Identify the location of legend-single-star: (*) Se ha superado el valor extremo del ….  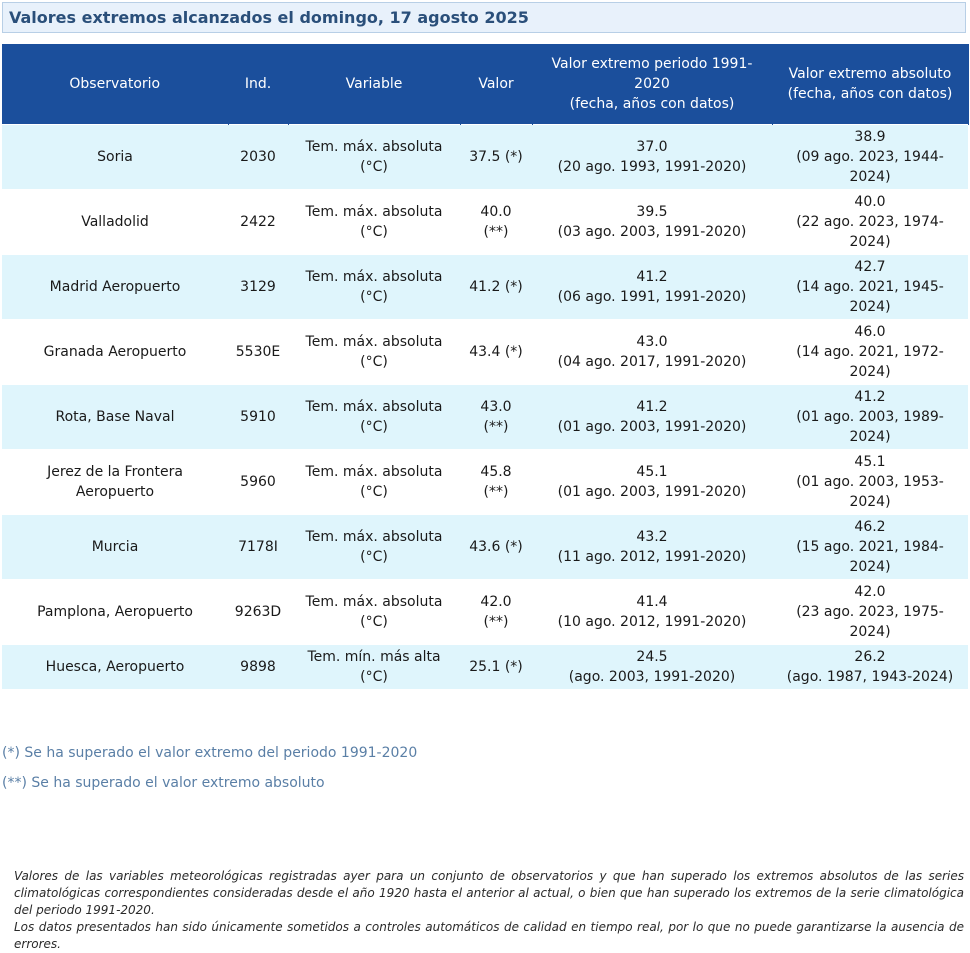
(210, 753).